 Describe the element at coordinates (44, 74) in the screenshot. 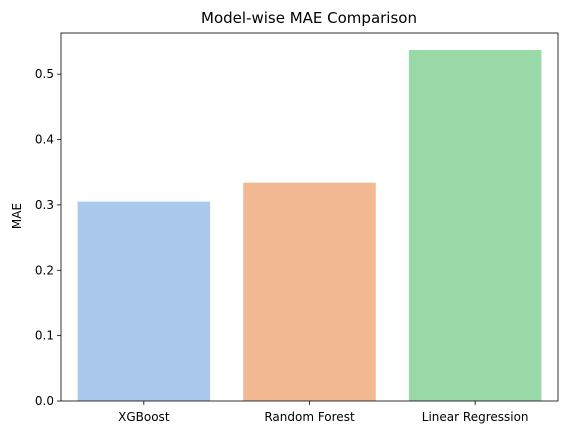

I see `y-tick-label: 0.5` at that location.